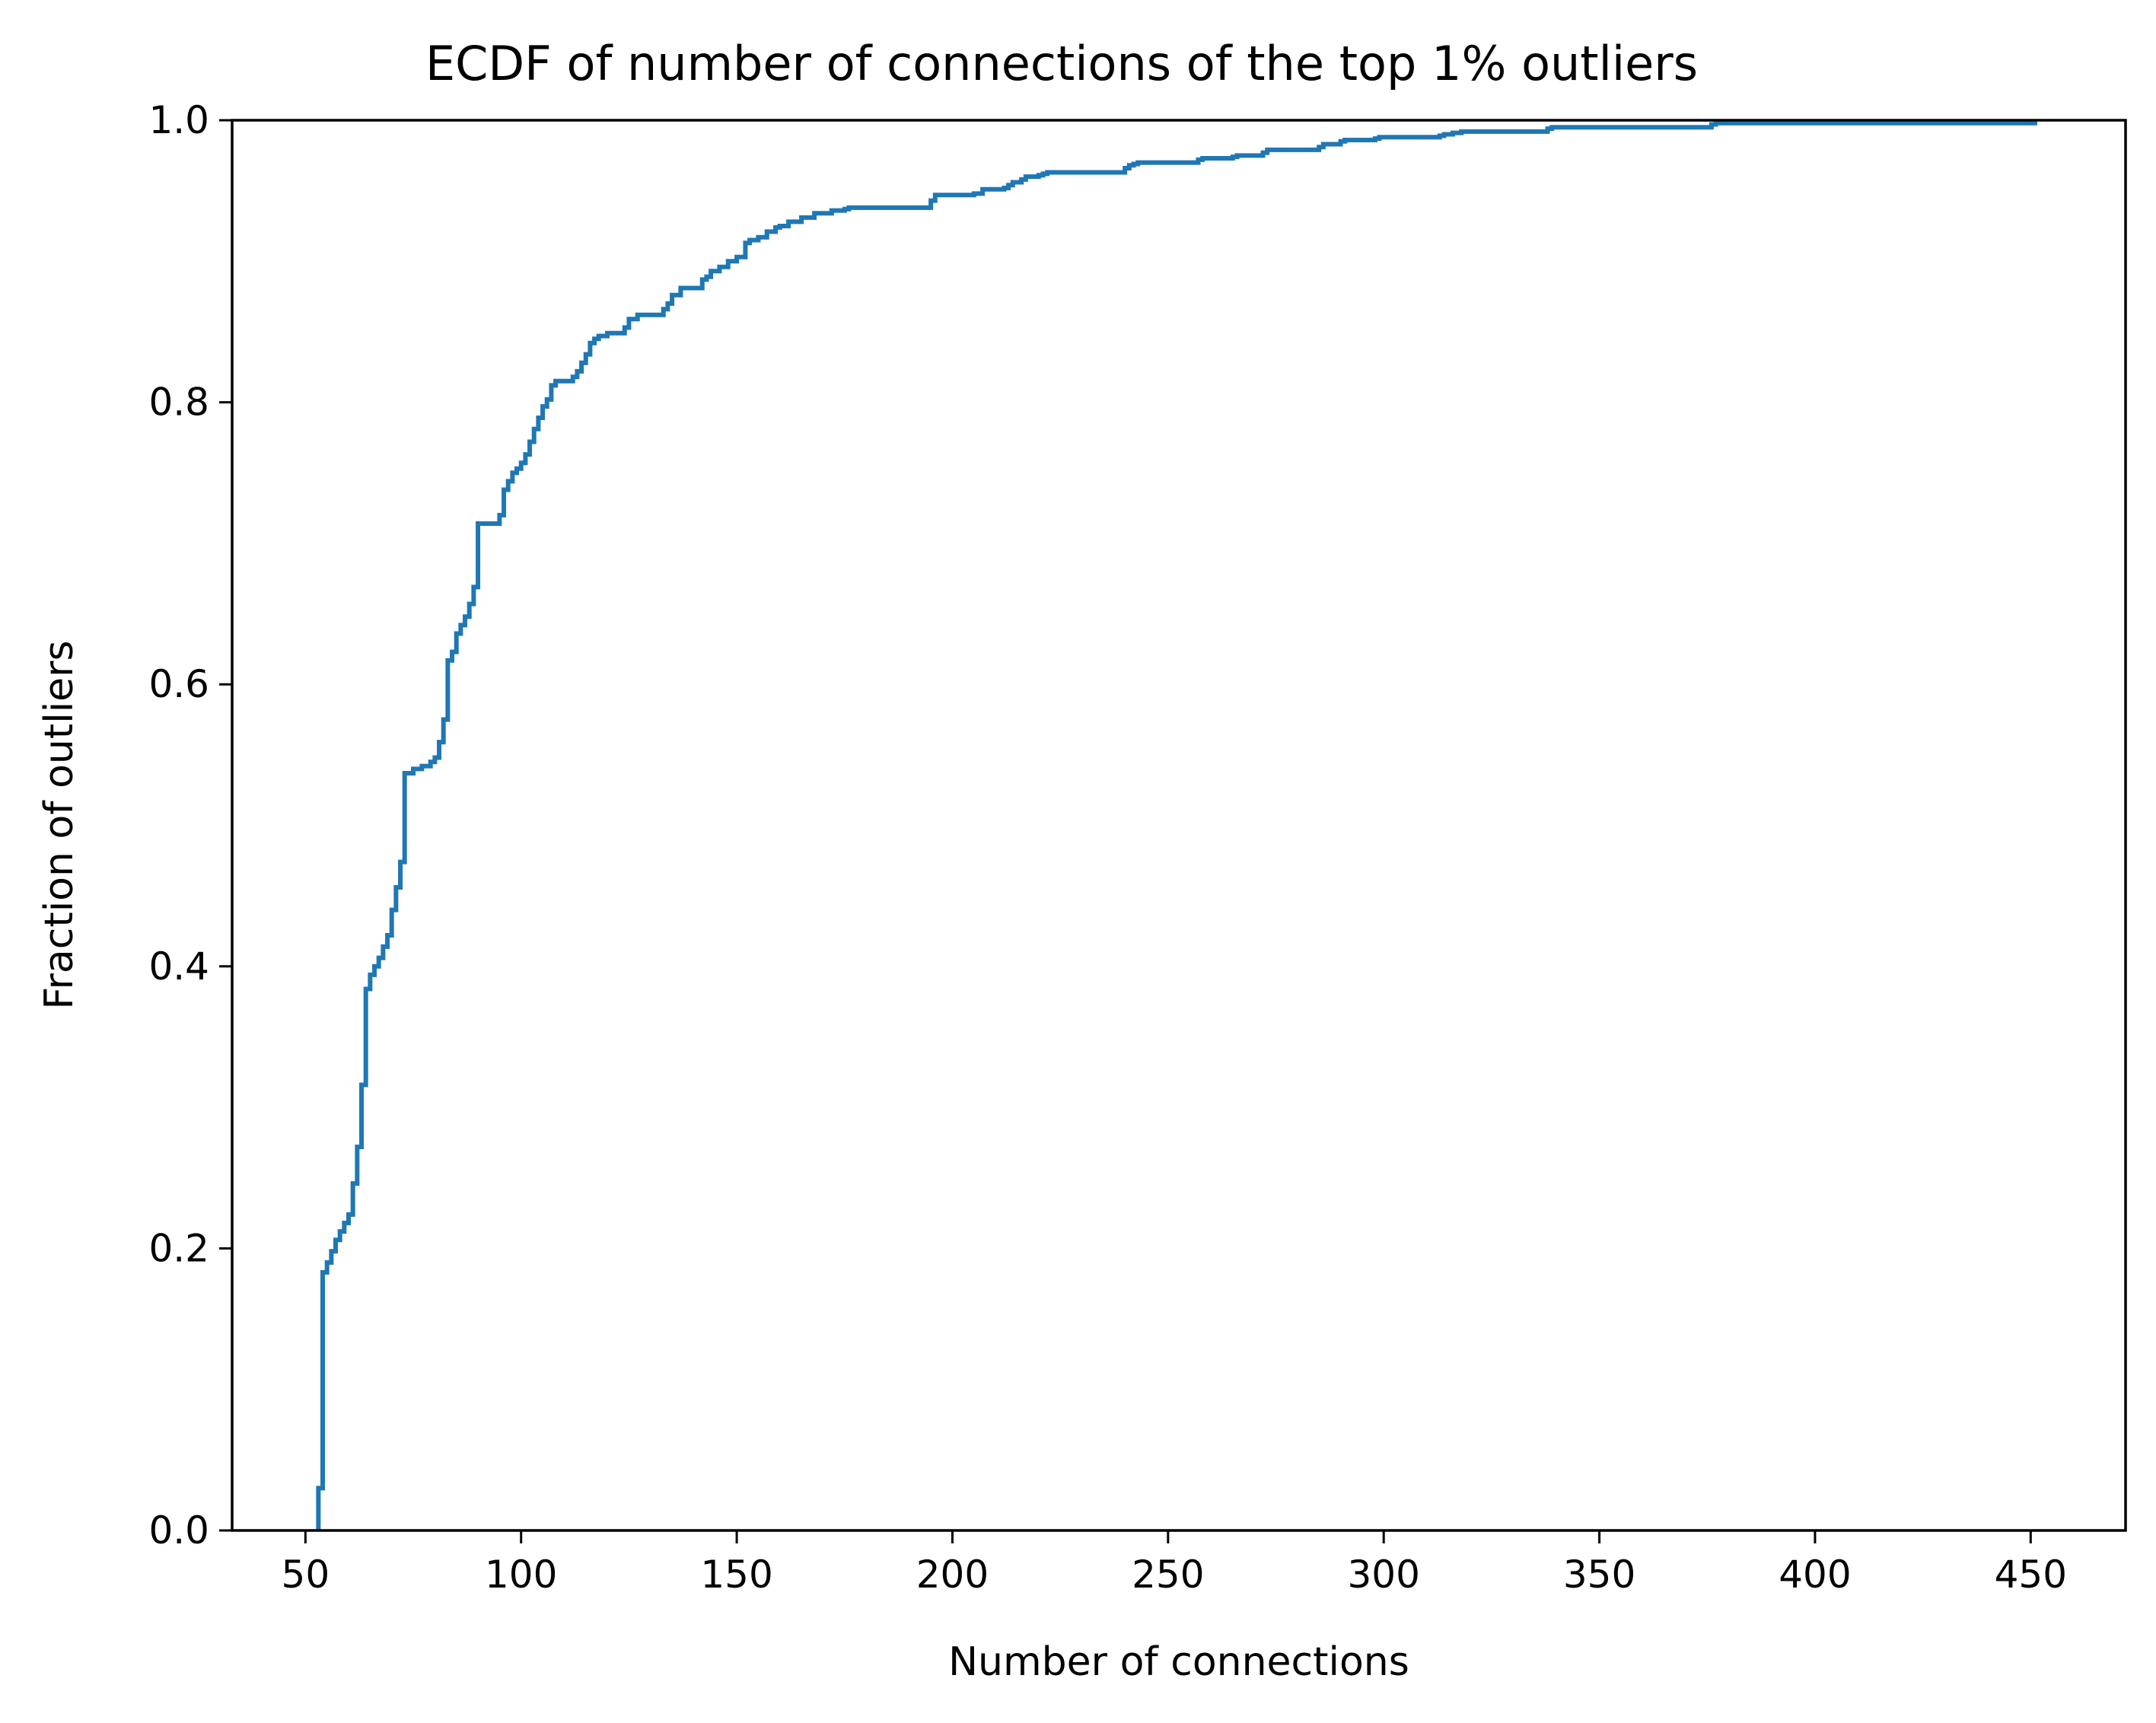  Describe the element at coordinates (1815, 1575) in the screenshot. I see `x-tick-label: 400` at that location.